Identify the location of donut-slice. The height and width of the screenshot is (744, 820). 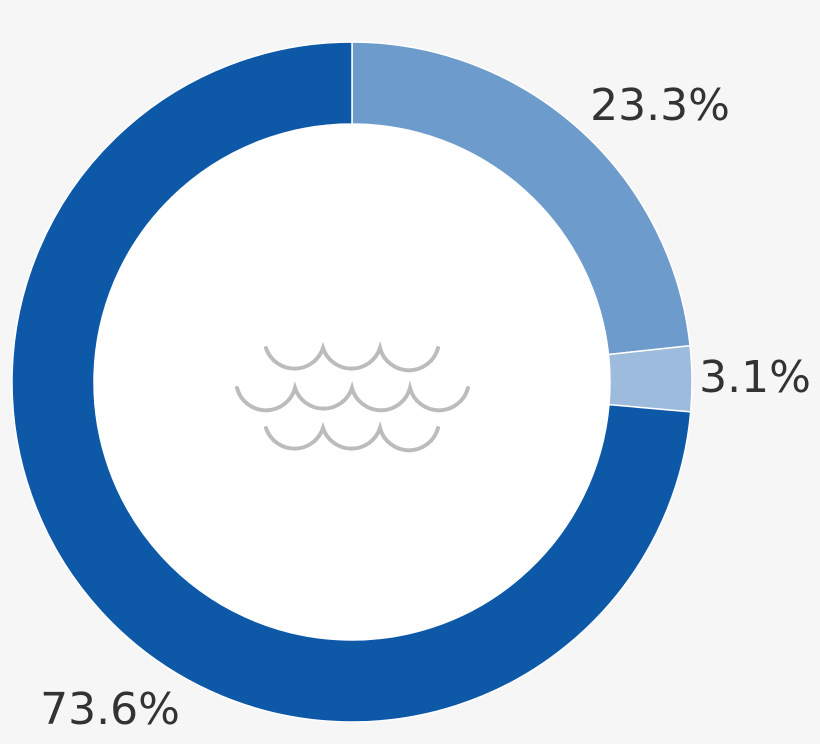
(650, 378).